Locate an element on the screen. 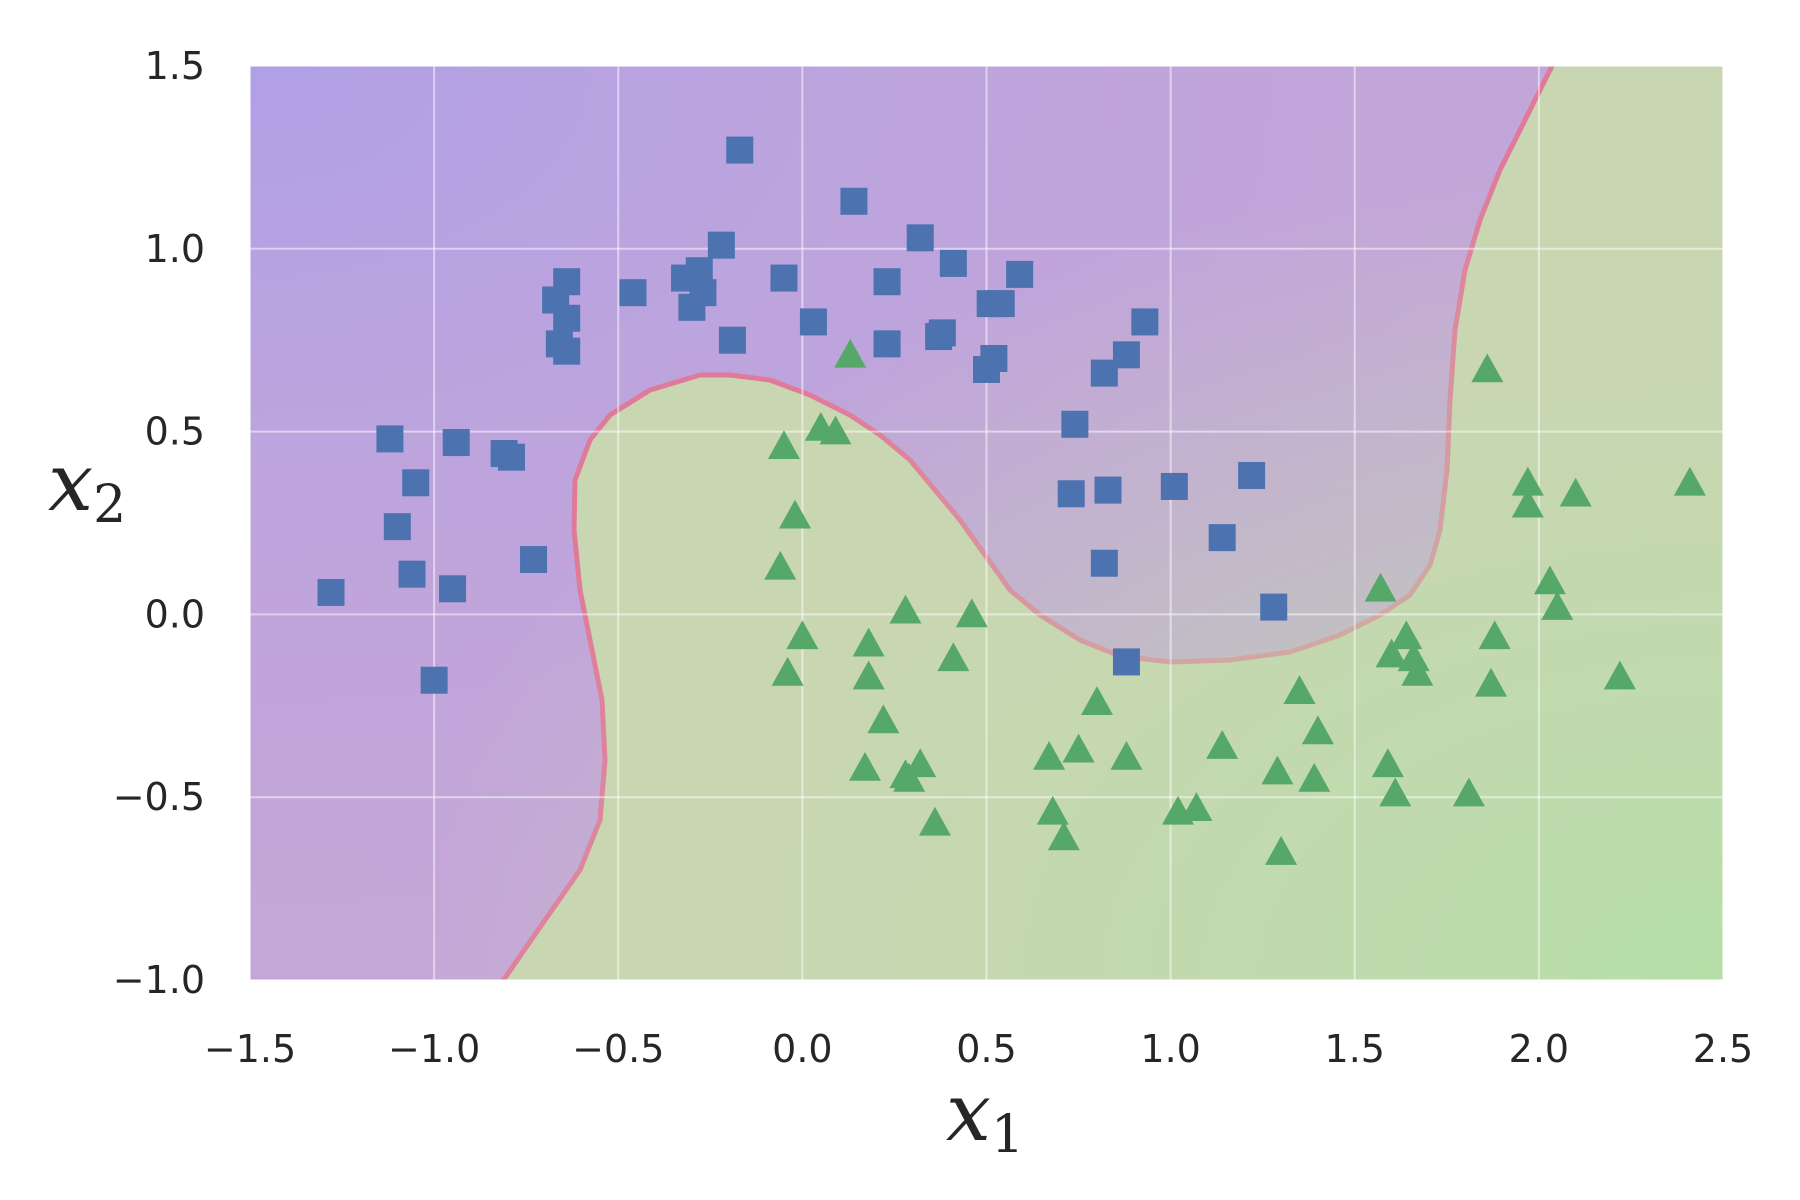 This screenshot has height=1200, width=1800. x-tick-label: 1.0 is located at coordinates (1170, 1049).